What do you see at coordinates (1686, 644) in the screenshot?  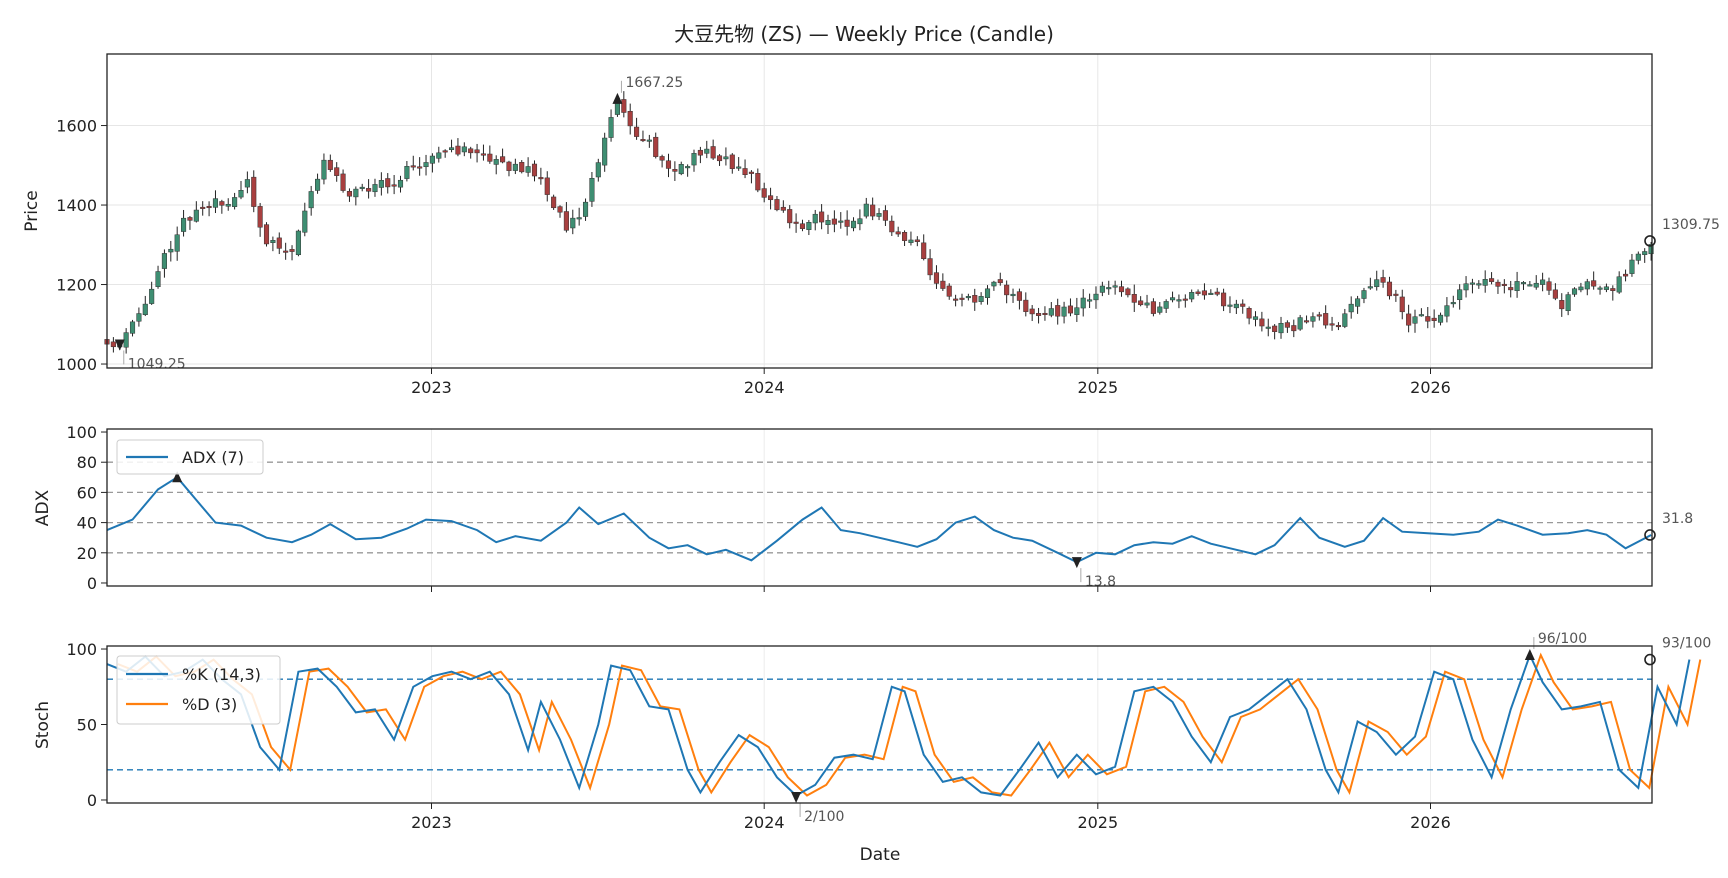 I see `stoch-last-label: 93/100` at bounding box center [1686, 644].